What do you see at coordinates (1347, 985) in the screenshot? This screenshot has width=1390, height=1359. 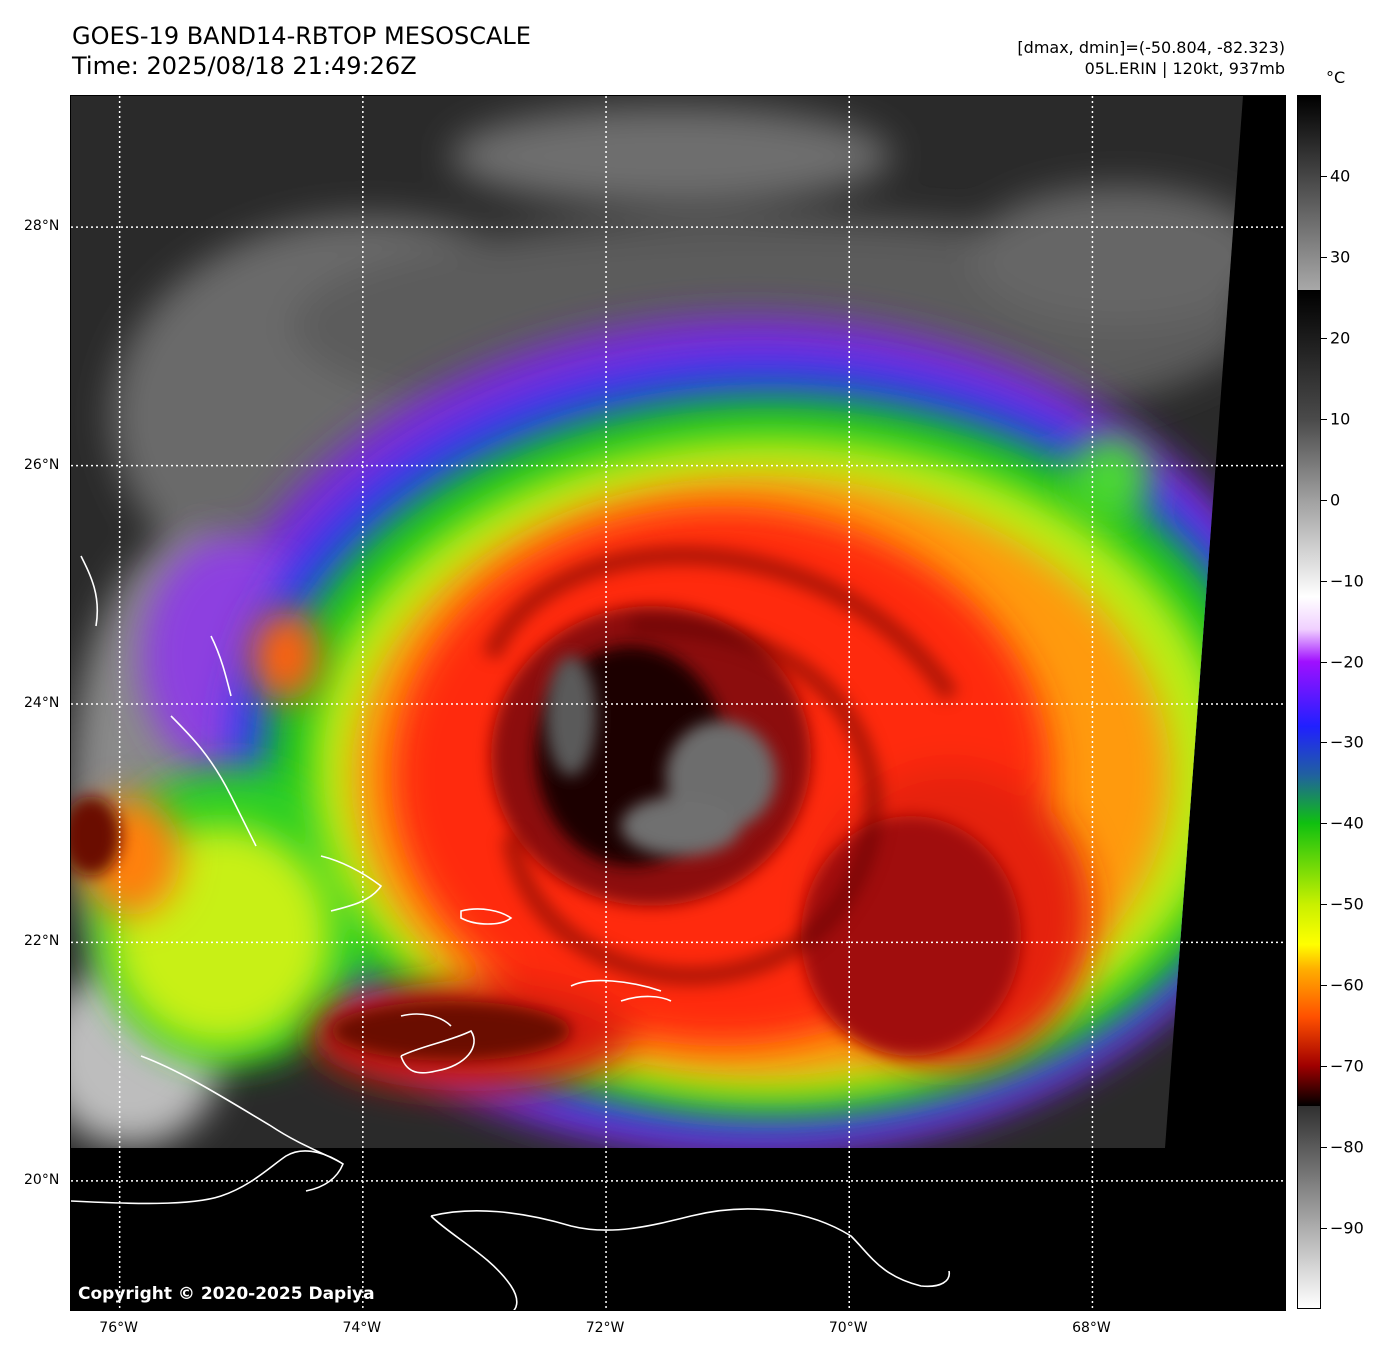 I see `colorbar-tick-label: −60` at bounding box center [1347, 985].